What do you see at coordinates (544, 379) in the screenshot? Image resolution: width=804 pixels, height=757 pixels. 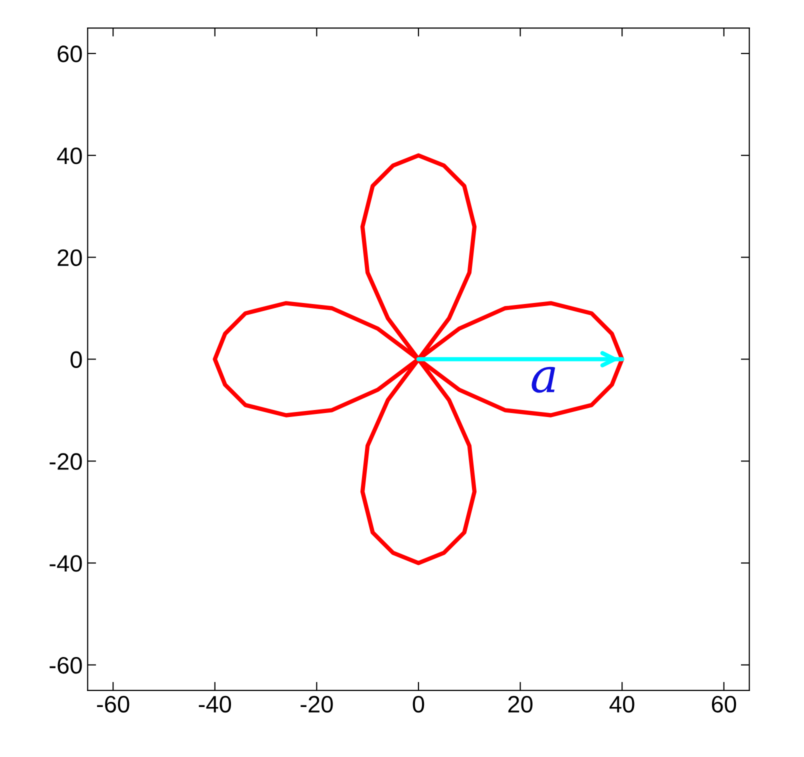 I see `annotation: a` at bounding box center [544, 379].